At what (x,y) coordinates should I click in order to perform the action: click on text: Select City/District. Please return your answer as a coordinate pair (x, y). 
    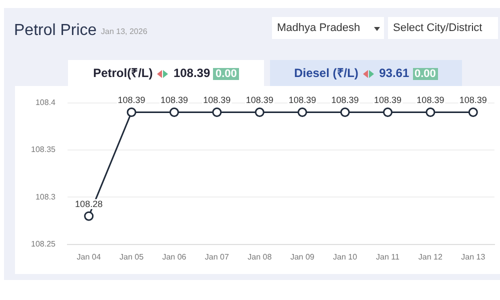
    Looking at the image, I should click on (443, 28).